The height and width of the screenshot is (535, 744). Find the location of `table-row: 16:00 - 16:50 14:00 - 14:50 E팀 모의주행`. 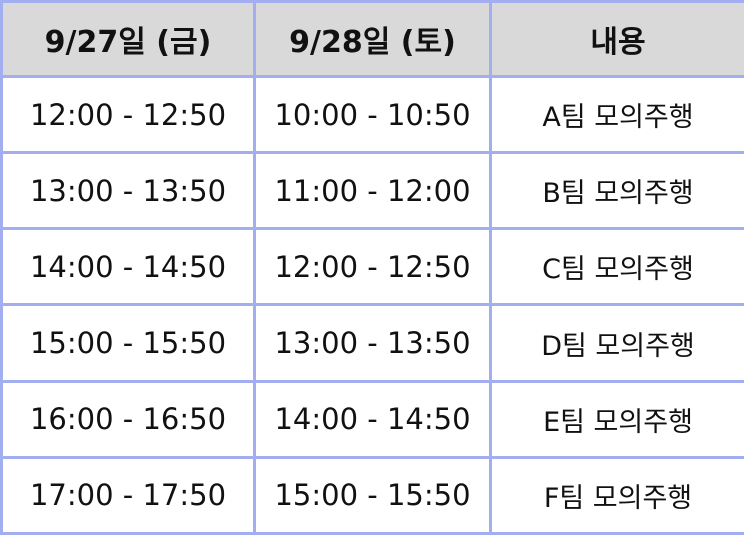

table-row: 16:00 - 16:50 14:00 - 14:50 E팀 모의주행 is located at coordinates (372, 419).